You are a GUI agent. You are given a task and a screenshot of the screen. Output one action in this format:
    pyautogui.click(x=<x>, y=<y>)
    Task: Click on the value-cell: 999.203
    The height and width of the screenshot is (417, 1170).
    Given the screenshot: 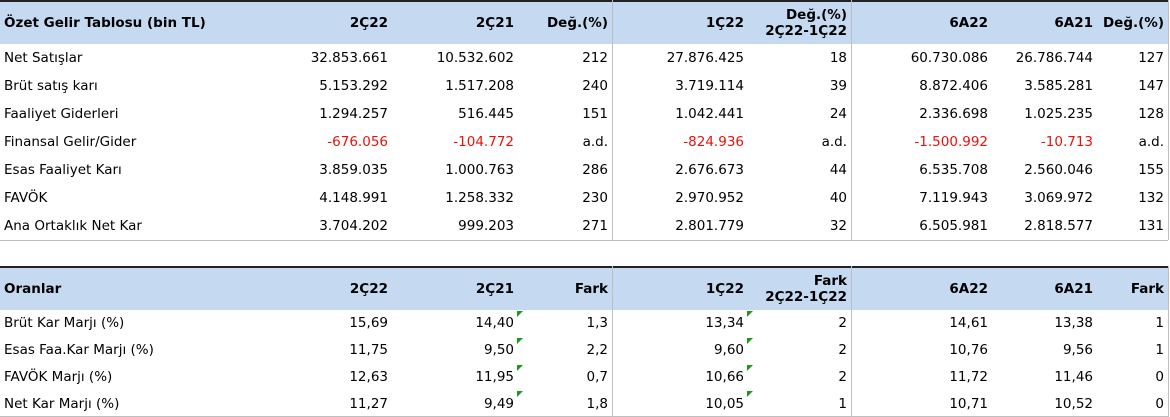 What is the action you would take?
    pyautogui.click(x=486, y=226)
    